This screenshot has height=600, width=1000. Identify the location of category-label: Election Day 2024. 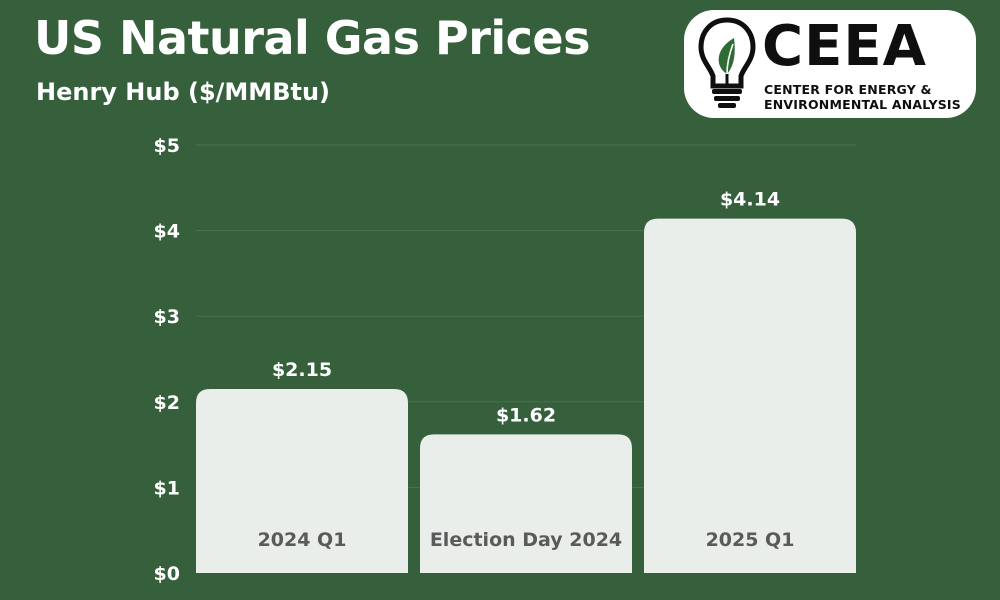
(526, 540).